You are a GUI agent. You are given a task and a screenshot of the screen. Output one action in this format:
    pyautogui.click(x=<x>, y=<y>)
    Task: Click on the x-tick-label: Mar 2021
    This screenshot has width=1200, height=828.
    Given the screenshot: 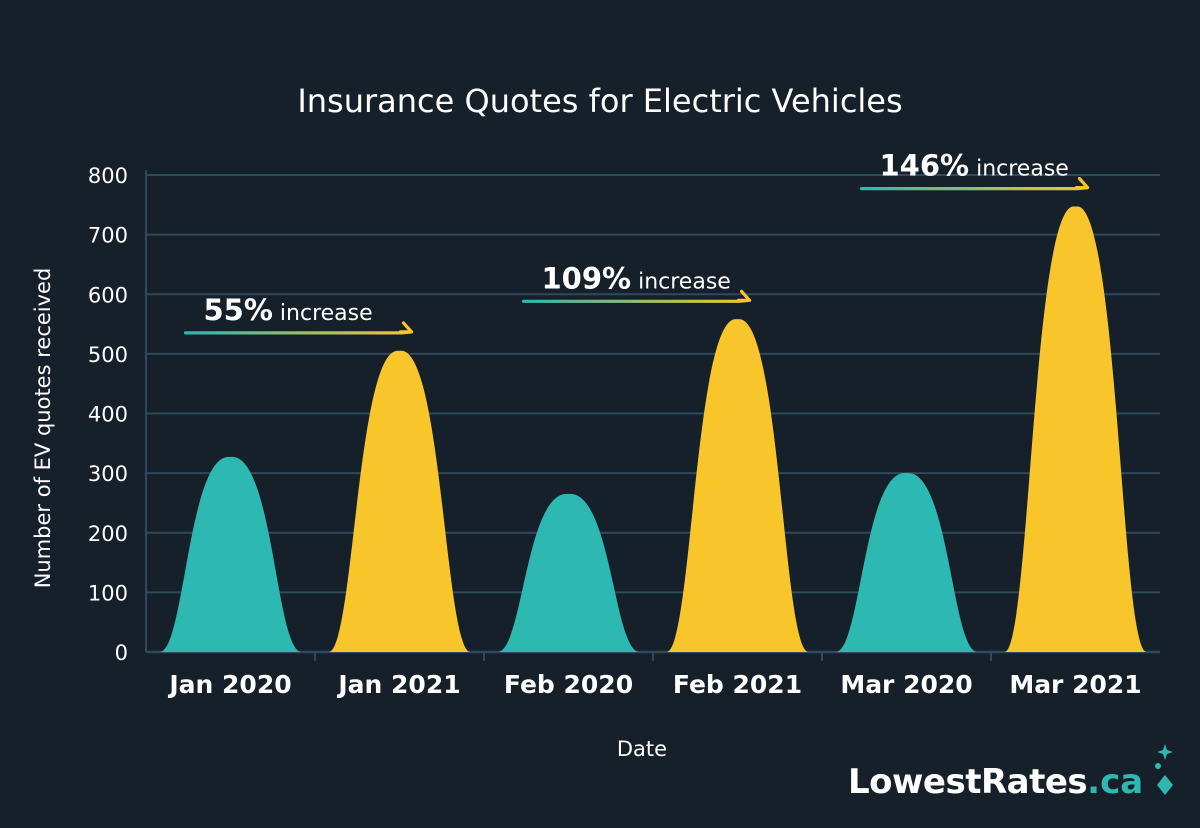 What is the action you would take?
    pyautogui.click(x=1075, y=684)
    